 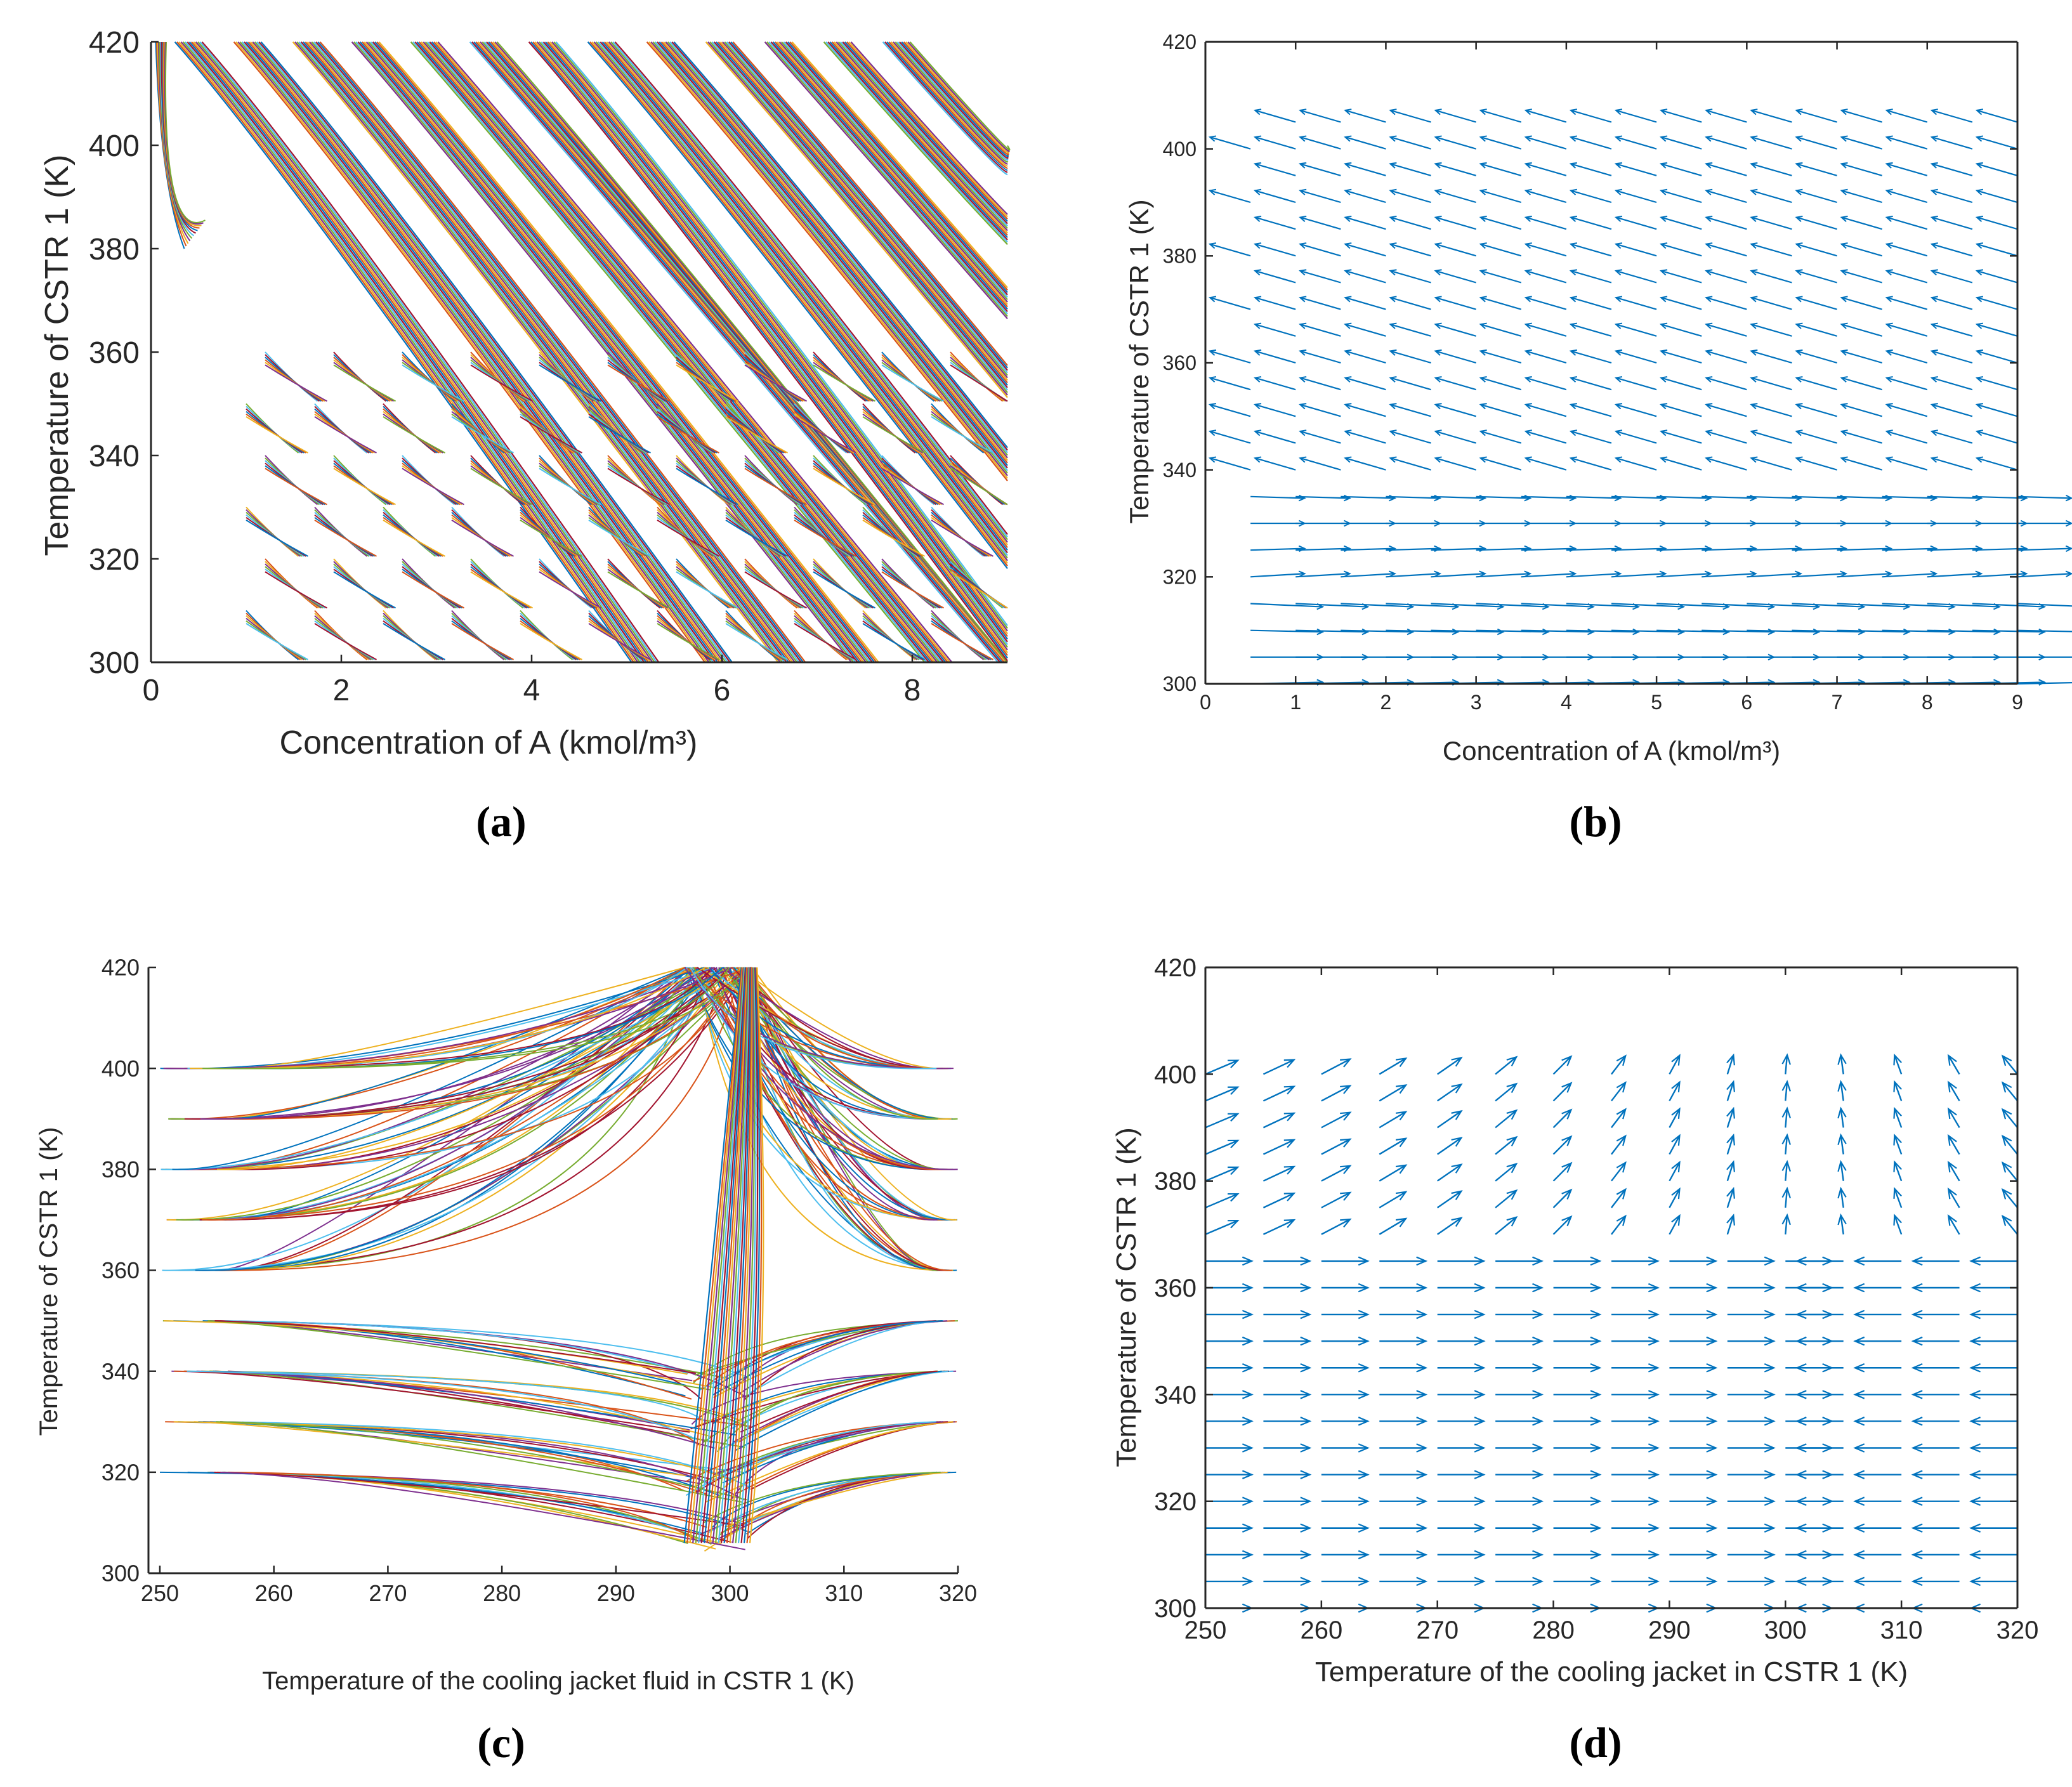 What do you see at coordinates (121, 1574) in the screenshot?
I see `y-tick-label: 300` at bounding box center [121, 1574].